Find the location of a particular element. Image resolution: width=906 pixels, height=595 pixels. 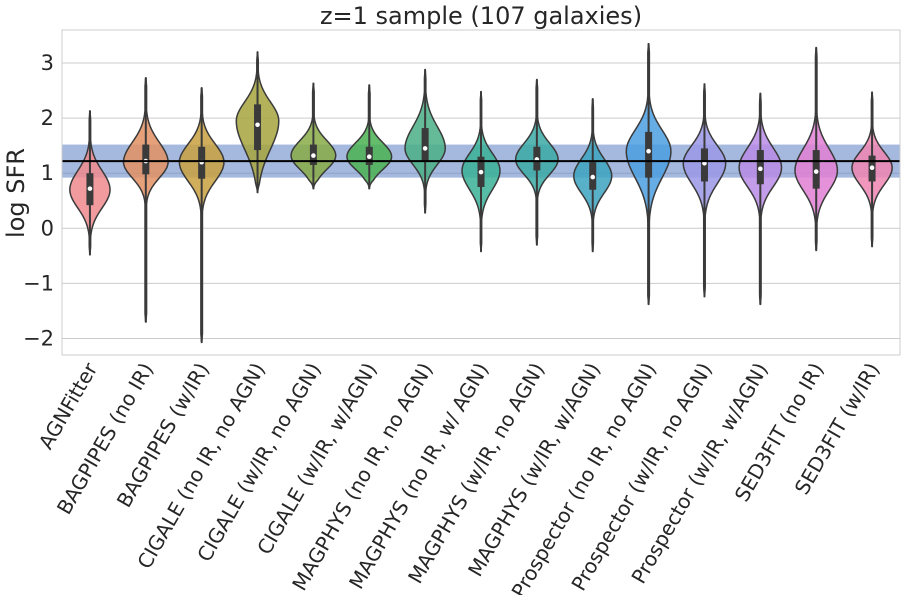

y-tick-label: −2 is located at coordinates (38, 338).